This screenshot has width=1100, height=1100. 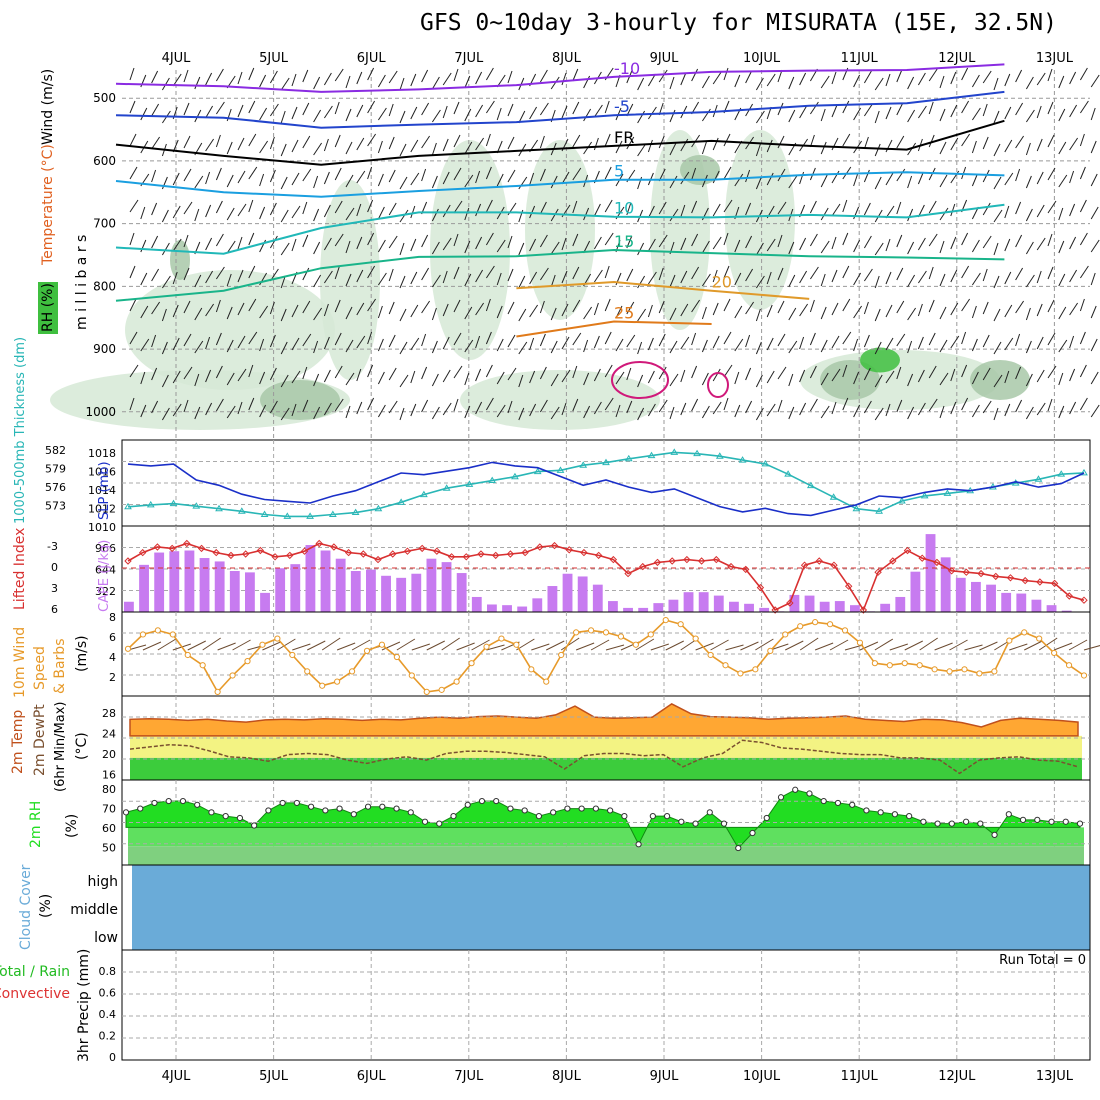 I want to click on y-tick-label: 1018, so click(x=102, y=453).